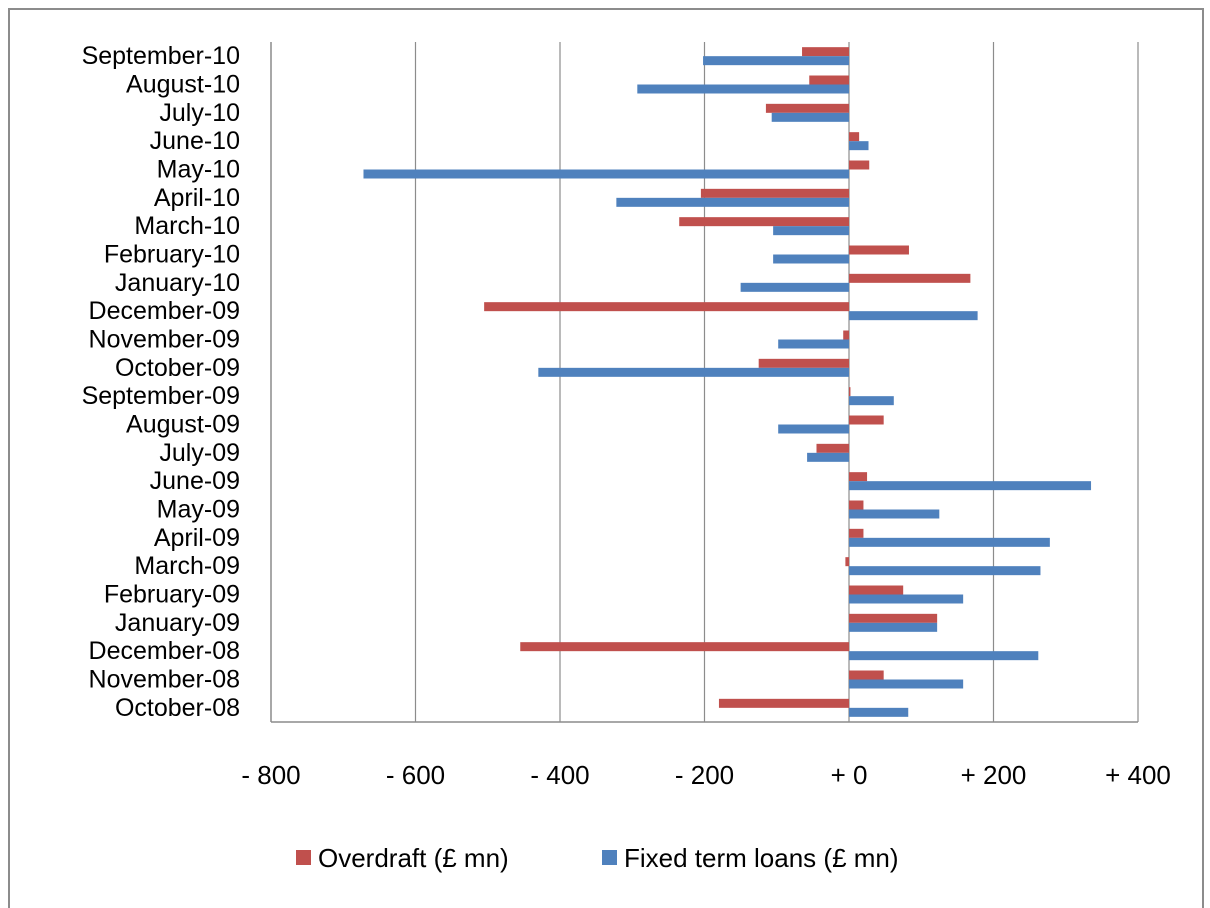 The image size is (1210, 908). Describe the element at coordinates (994, 775) in the screenshot. I see `x-tick-label: + 200` at that location.